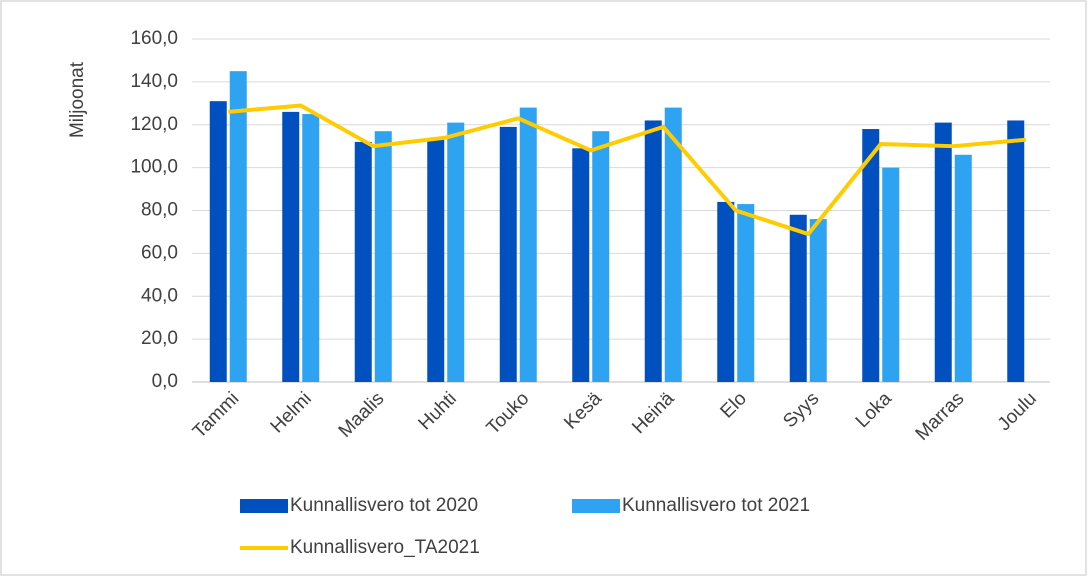 The width and height of the screenshot is (1089, 577). I want to click on y-axis-label: Miljoonat, so click(77, 99).